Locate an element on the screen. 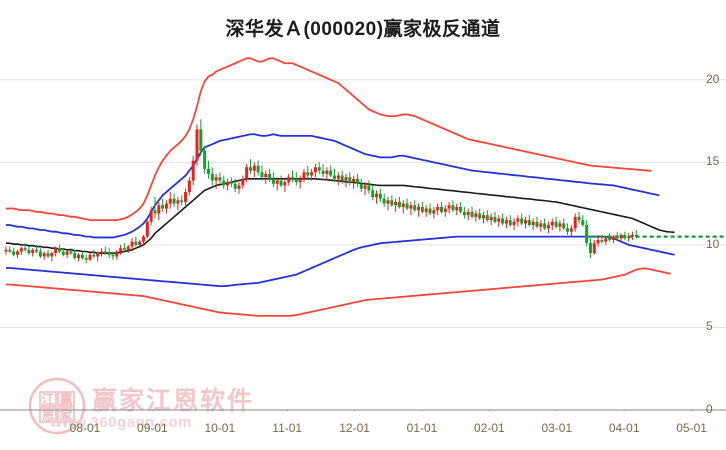  seal-char-1: 江 is located at coordinates (47, 400).